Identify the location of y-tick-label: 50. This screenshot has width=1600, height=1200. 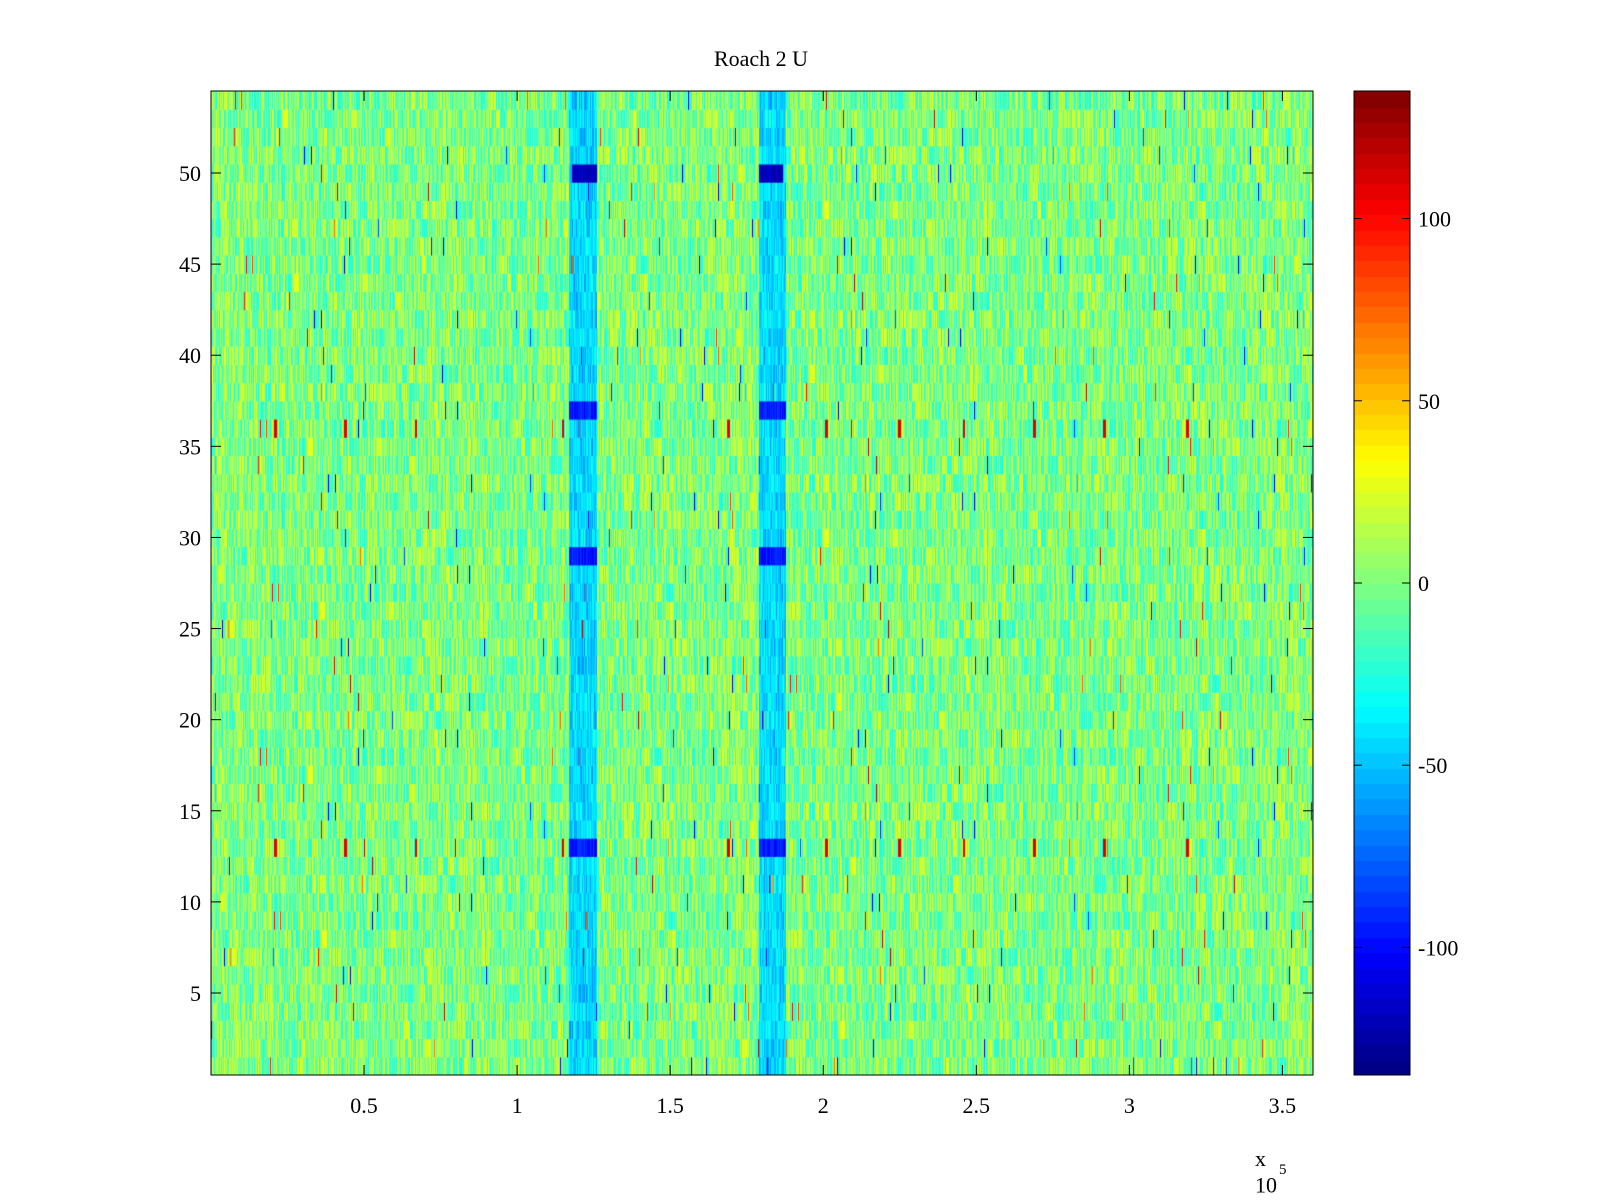
(190, 173).